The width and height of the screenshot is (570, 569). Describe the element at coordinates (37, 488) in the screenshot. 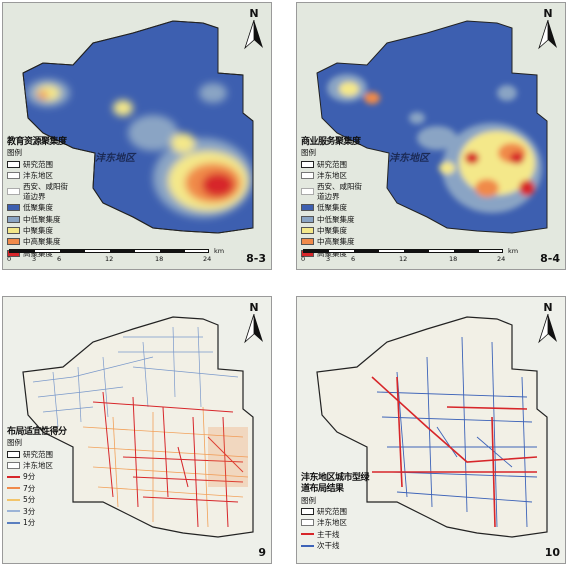

I see `legend-row: 7分` at that location.